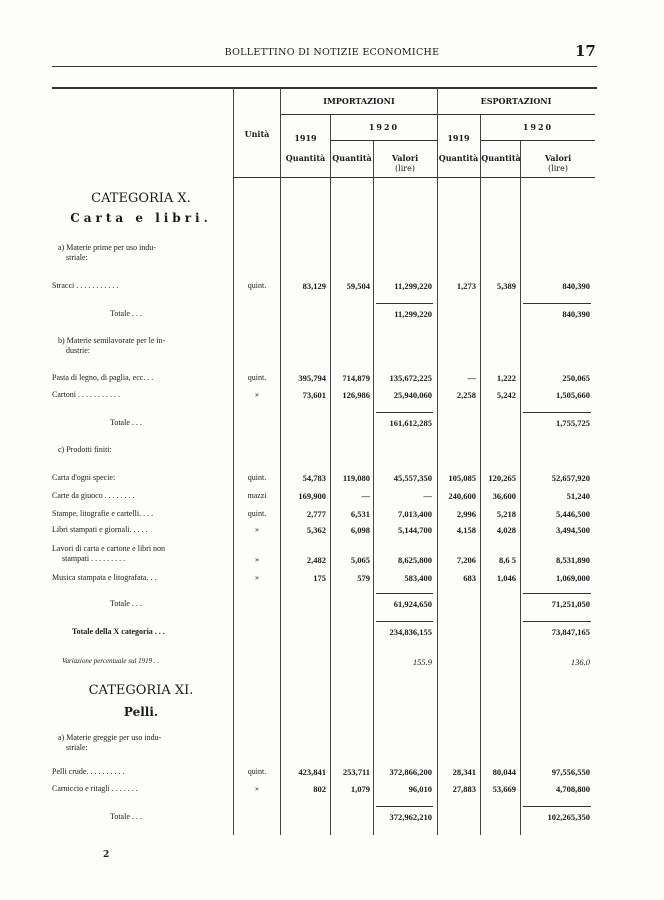  What do you see at coordinates (111, 661) in the screenshot?
I see `row-label: Variazione percentuale sul 1919 . .` at bounding box center [111, 661].